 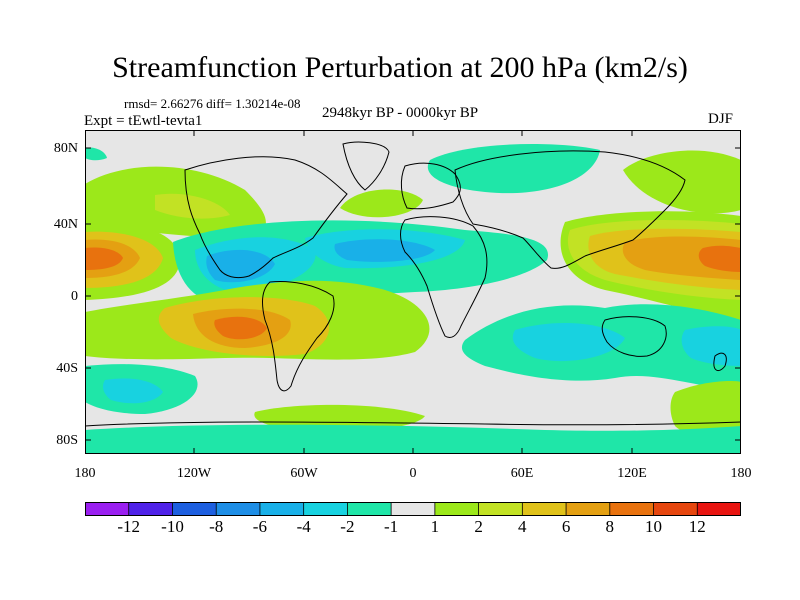 What do you see at coordinates (391, 526) in the screenshot?
I see `colorbar-label: -1` at bounding box center [391, 526].